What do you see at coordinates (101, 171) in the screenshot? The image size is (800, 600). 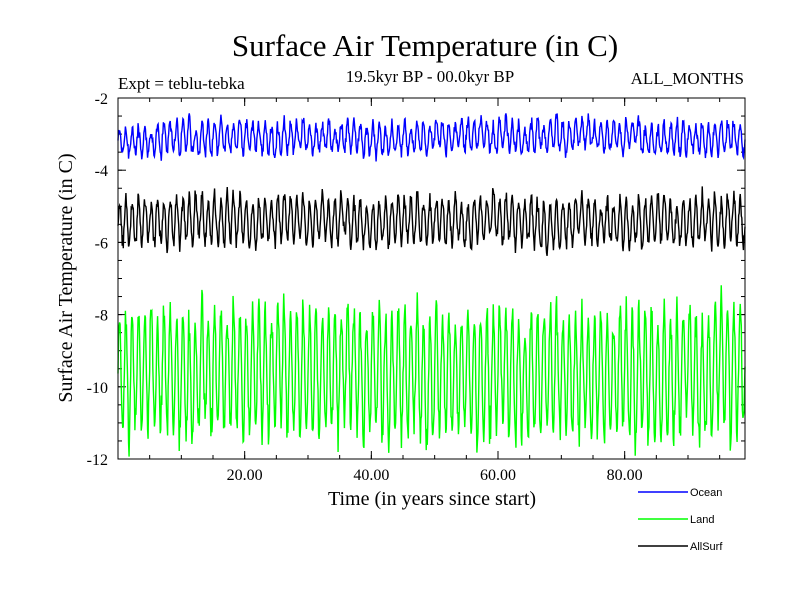 I see `y-tick-label: -4` at bounding box center [101, 171].